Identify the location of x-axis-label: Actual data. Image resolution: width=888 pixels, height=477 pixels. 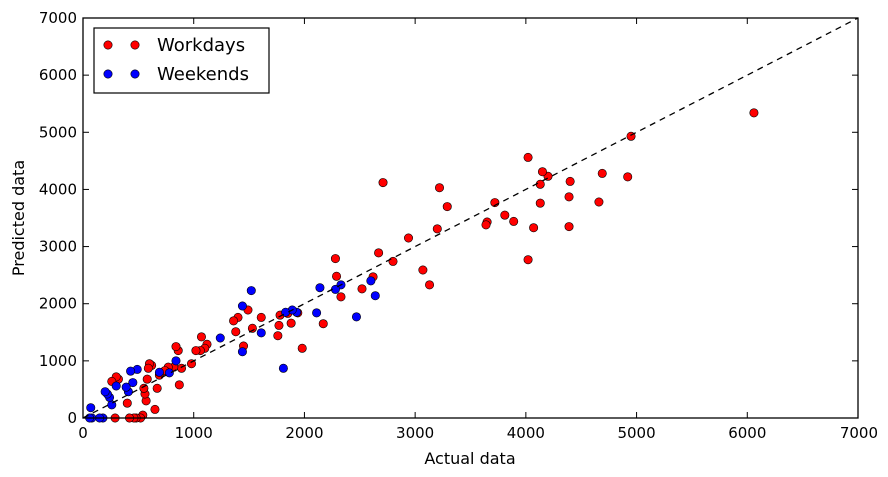
(469, 458).